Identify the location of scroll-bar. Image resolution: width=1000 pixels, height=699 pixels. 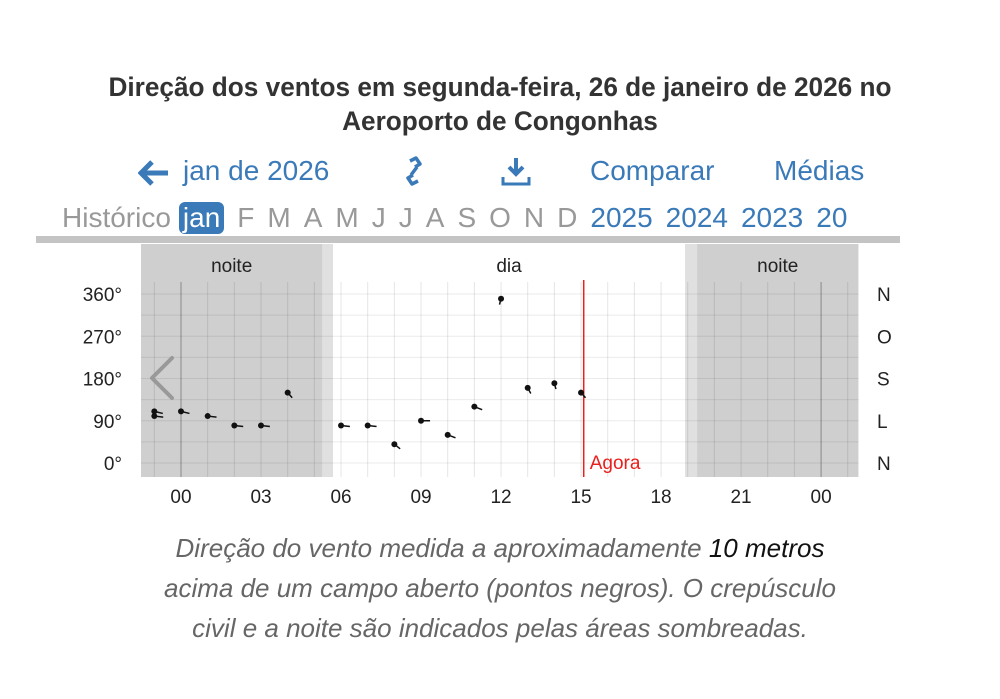
(468, 239).